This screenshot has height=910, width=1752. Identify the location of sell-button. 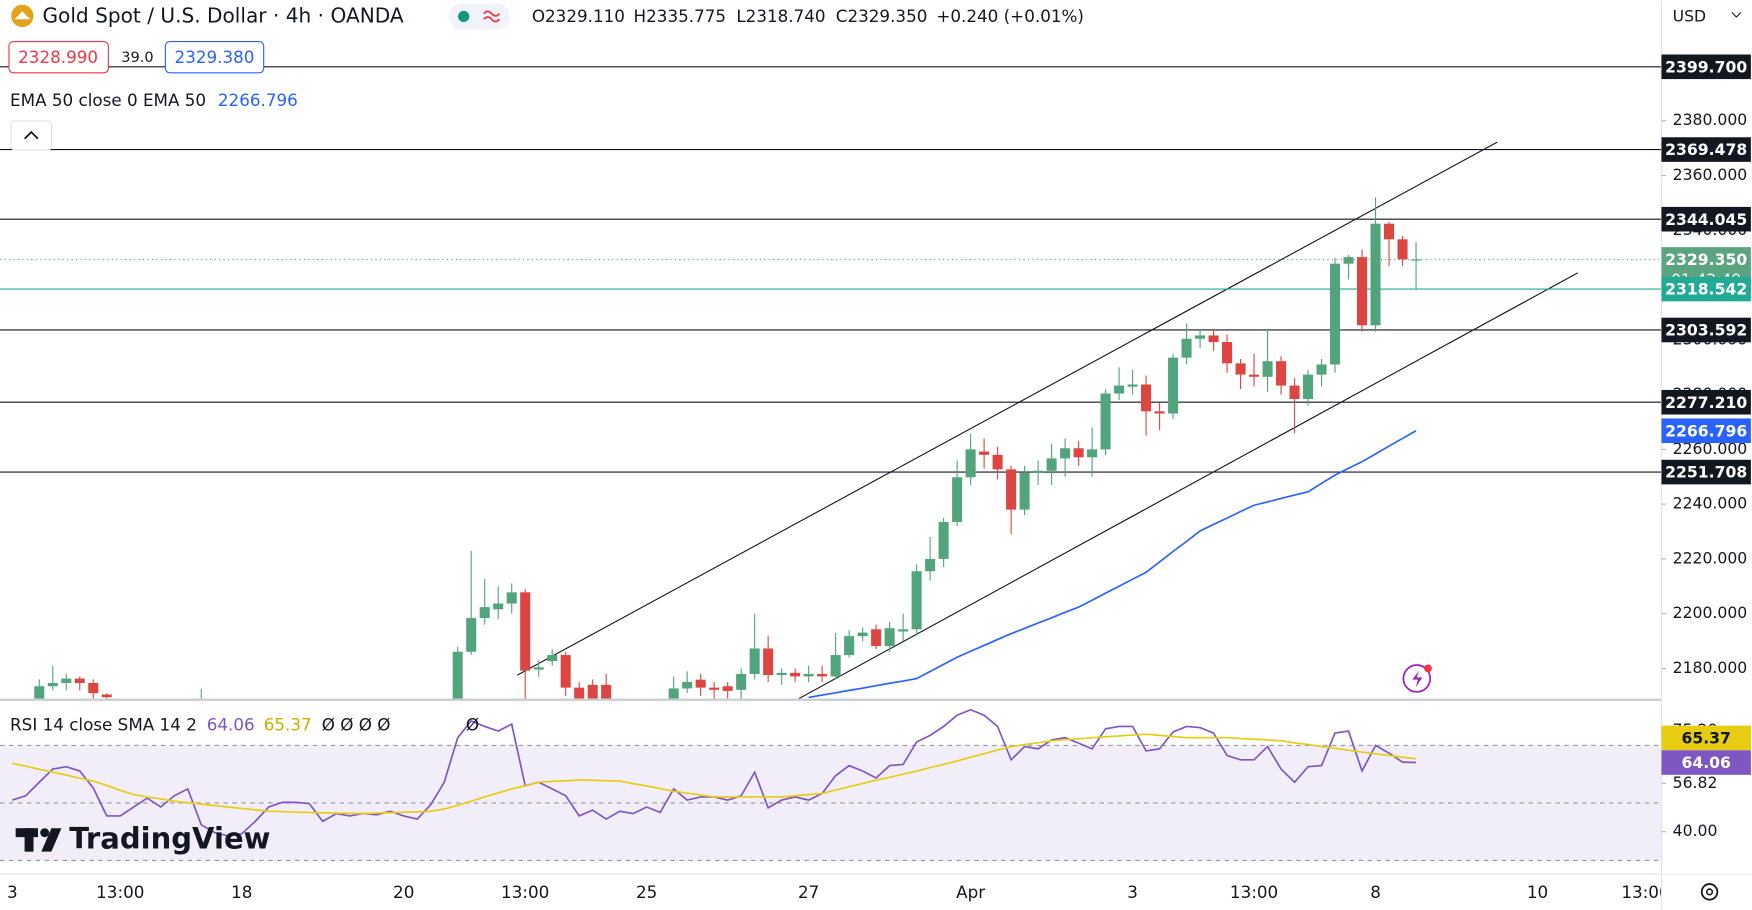
(58, 57).